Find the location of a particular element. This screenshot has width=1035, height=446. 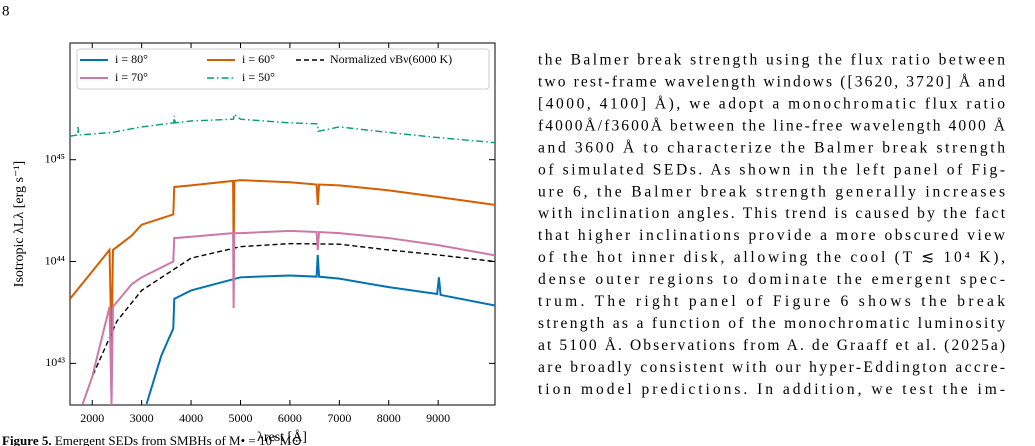

legend-label: Normalized νBν(6000 K) is located at coordinates (391, 59).